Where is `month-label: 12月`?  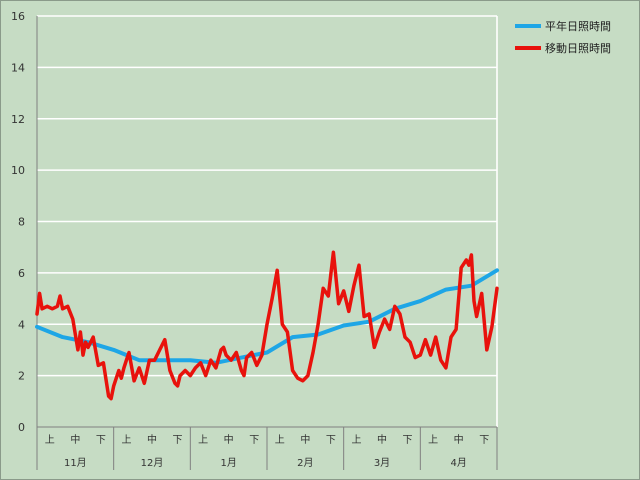 month-label: 12月 is located at coordinates (152, 463).